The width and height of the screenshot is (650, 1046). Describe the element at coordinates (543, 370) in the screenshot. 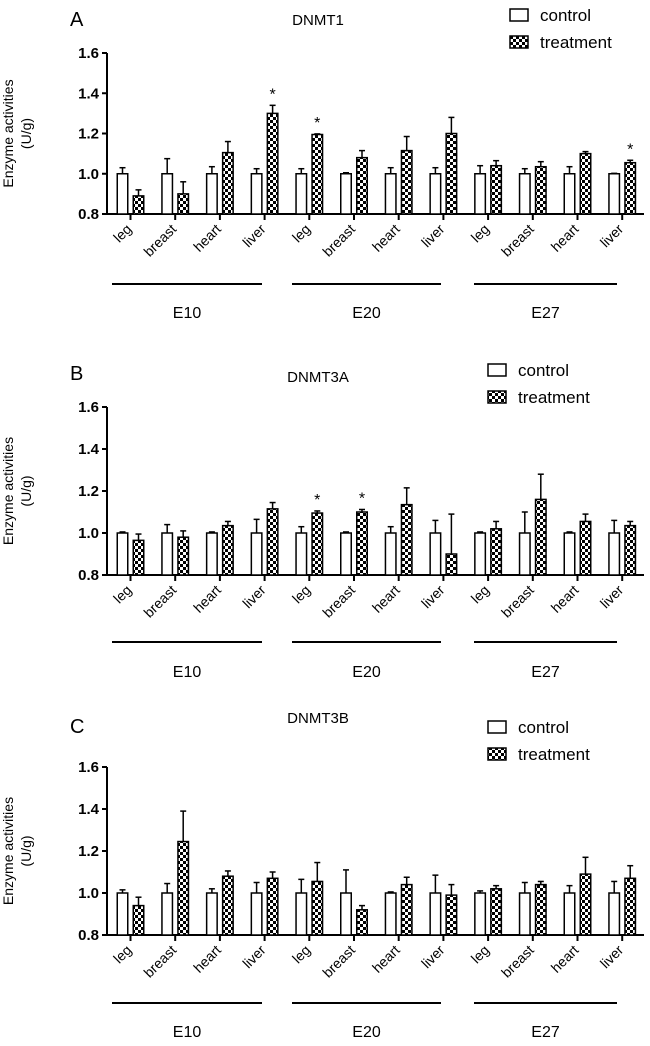

I see `legend-label-control: control` at that location.